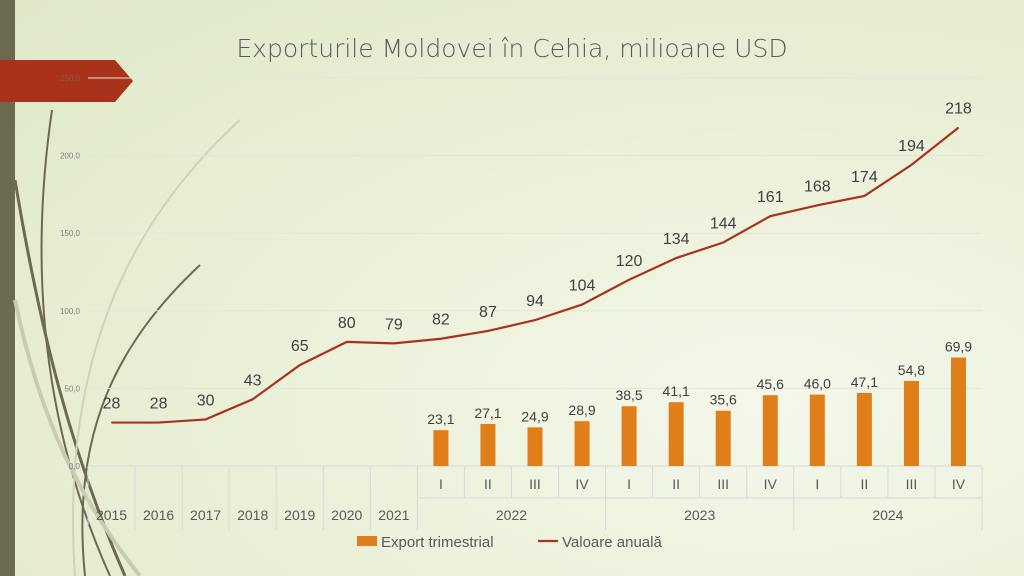  I want to click on line-data-label: 65, so click(300, 346).